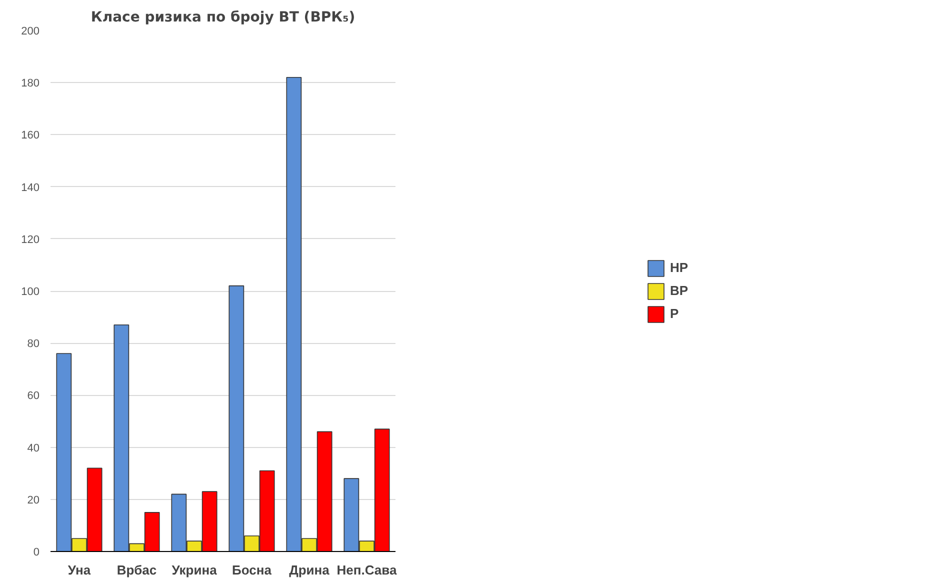  I want to click on y-tick-label: 60, so click(33, 396).